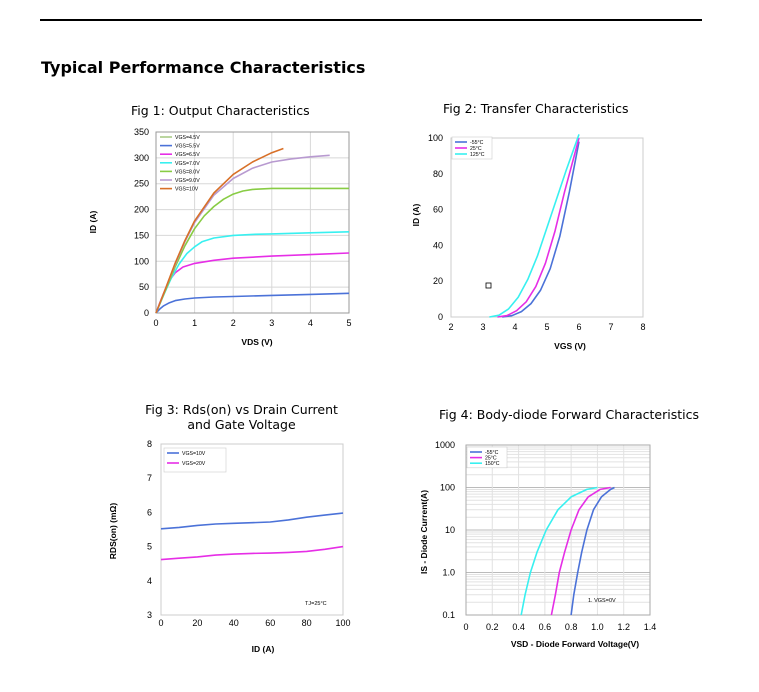 Image resolution: width=759 pixels, height=692 pixels. Describe the element at coordinates (141, 184) in the screenshot. I see `fig1-ytick-label: 250` at that location.